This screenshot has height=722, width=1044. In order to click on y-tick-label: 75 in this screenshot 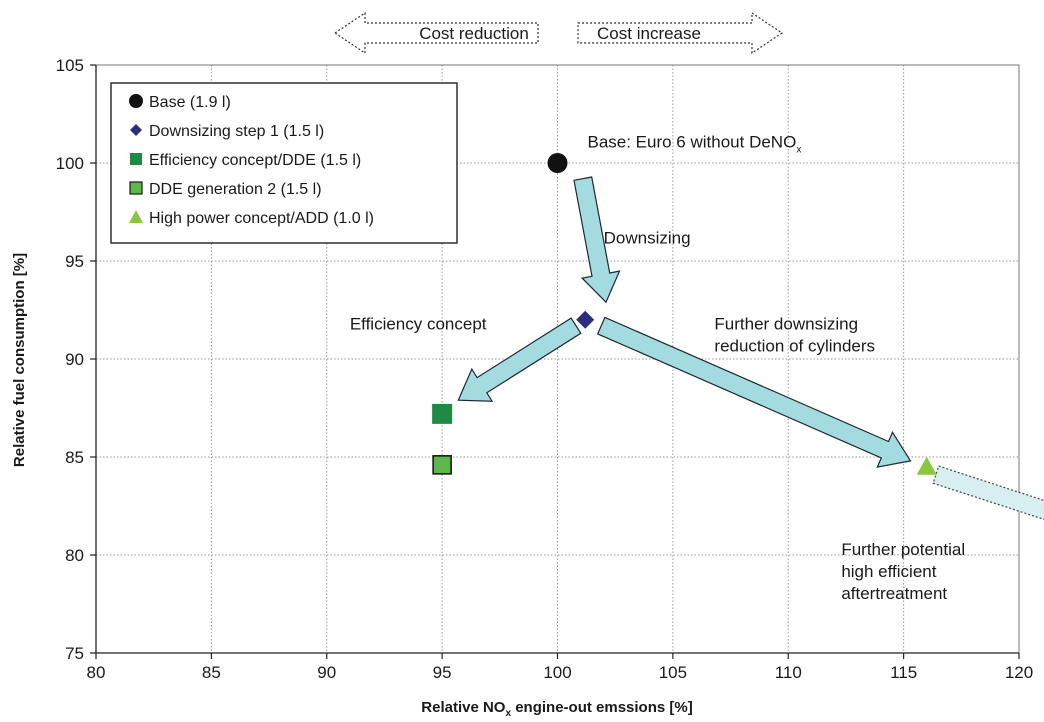, I will do `click(74, 653)`.